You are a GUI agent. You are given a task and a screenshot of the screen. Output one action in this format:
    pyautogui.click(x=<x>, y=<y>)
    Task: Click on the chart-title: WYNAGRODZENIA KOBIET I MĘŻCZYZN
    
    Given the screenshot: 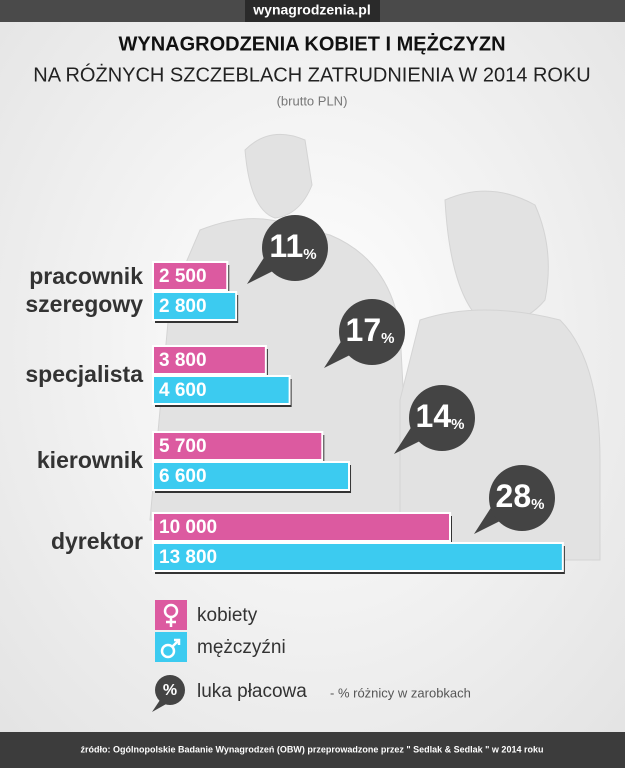 What is the action you would take?
    pyautogui.click(x=311, y=43)
    